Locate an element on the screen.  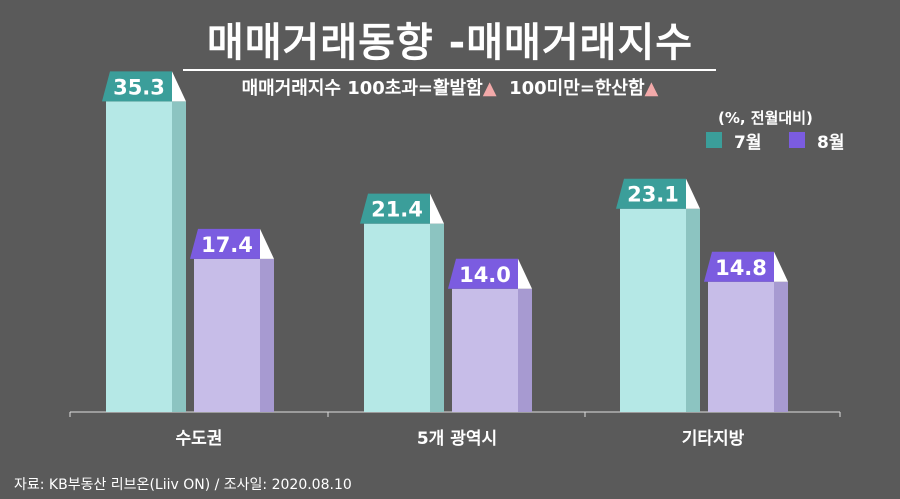
value-label-july: 35.3 is located at coordinates (139, 87).